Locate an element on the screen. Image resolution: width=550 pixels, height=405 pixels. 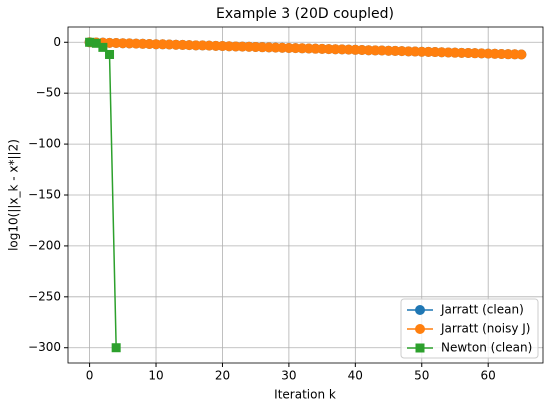
x-tick-label: 10 is located at coordinates (155, 376).